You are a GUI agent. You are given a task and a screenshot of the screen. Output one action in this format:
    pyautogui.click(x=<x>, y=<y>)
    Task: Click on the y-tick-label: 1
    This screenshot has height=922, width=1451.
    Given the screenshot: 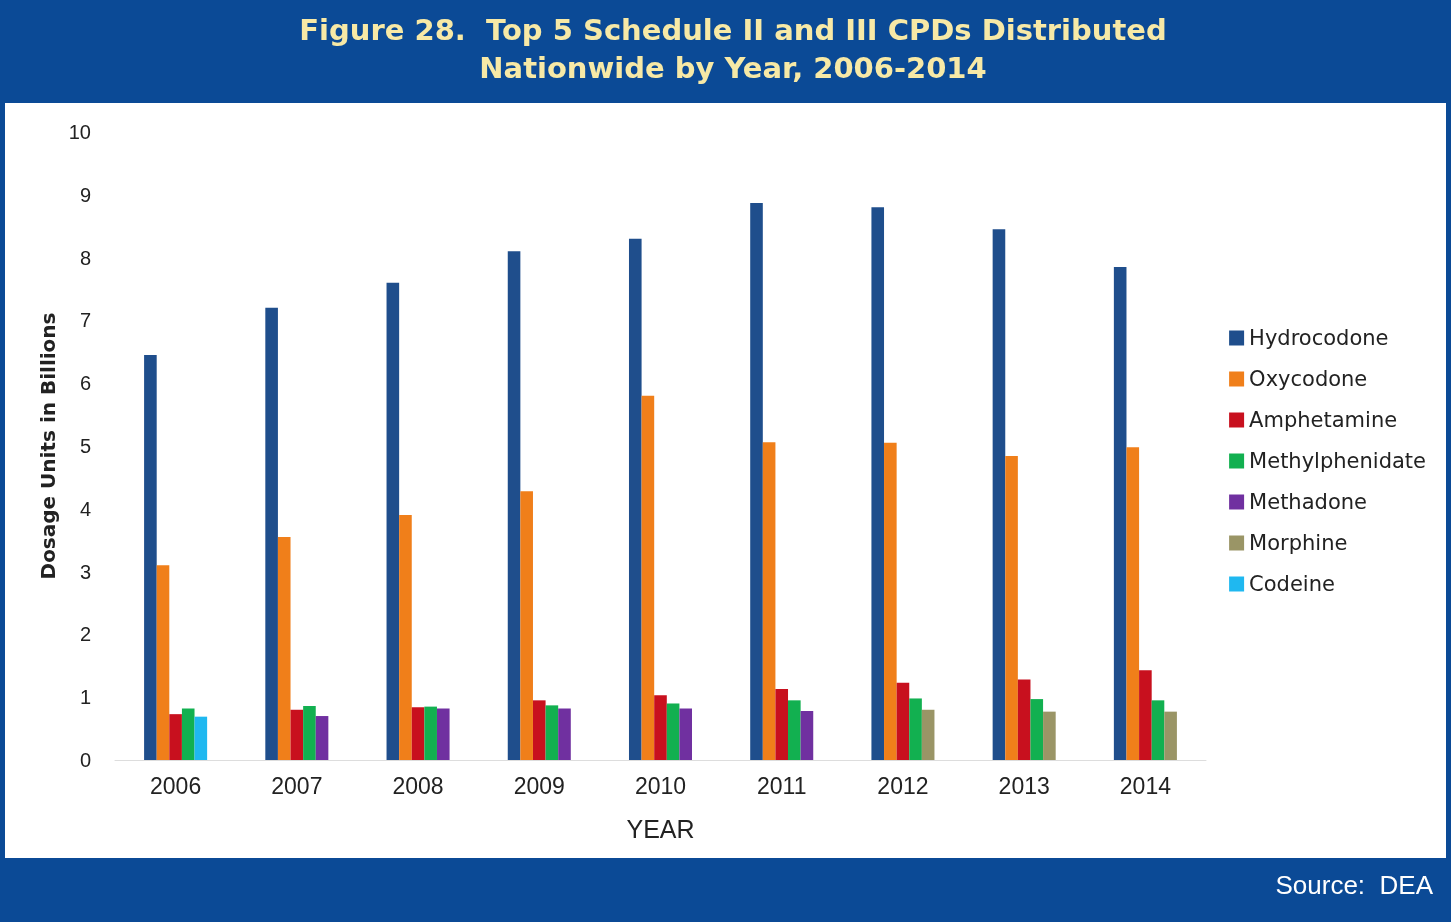 What is the action you would take?
    pyautogui.click(x=85, y=697)
    